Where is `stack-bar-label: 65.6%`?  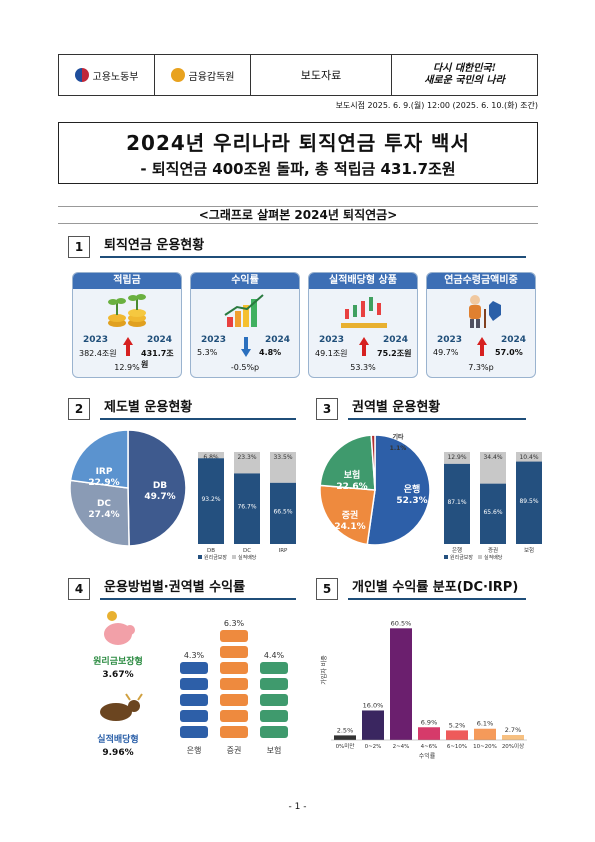
stack-bar-label: 65.6% is located at coordinates (492, 512).